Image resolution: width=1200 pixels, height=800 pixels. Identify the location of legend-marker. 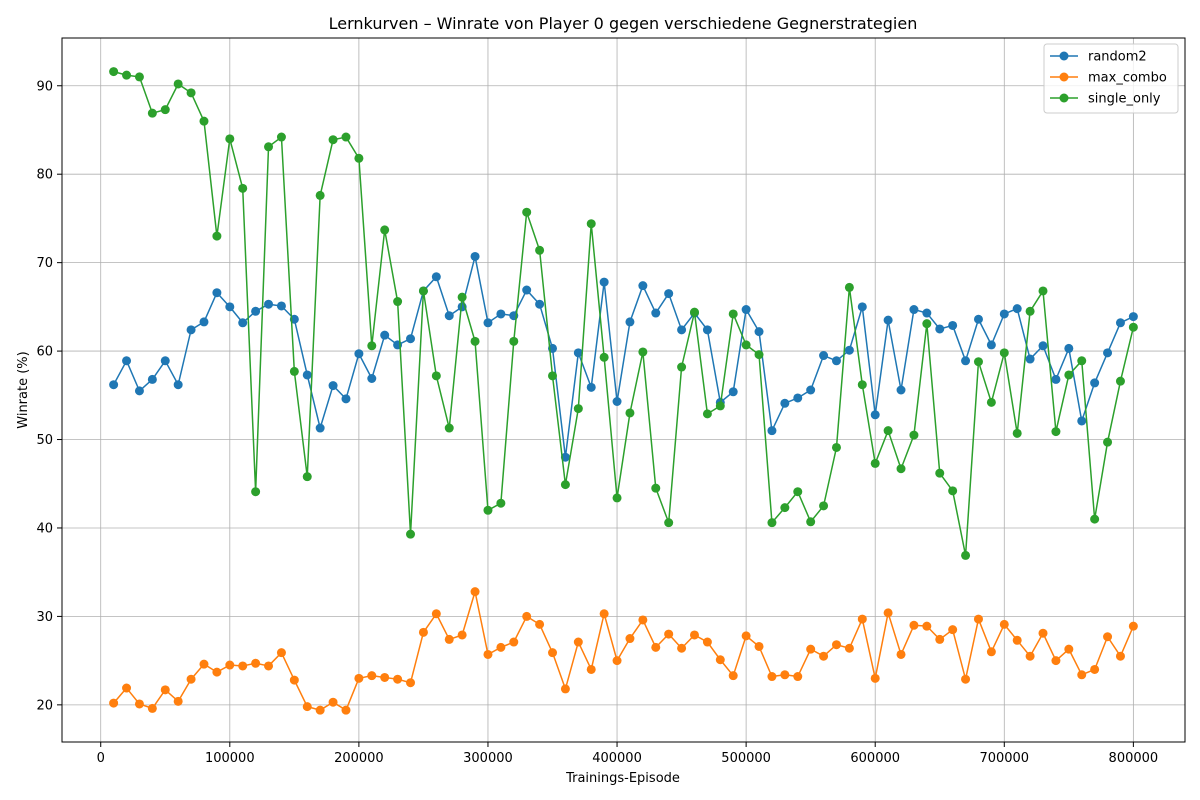
(1064, 98).